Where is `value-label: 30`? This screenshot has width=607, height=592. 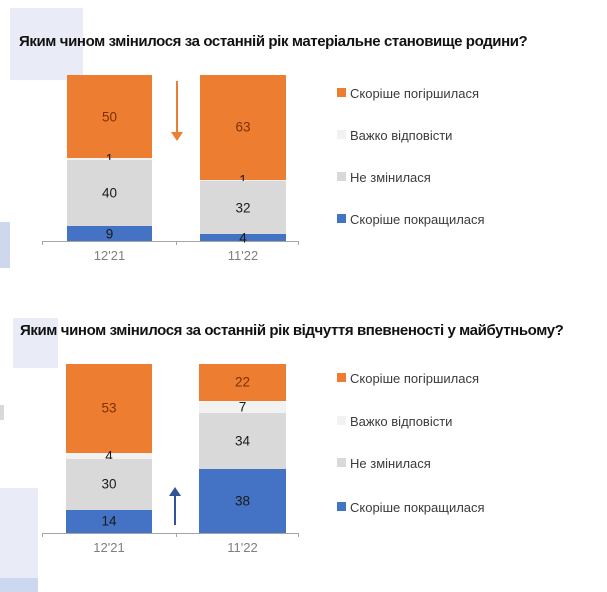
value-label: 30 is located at coordinates (109, 484).